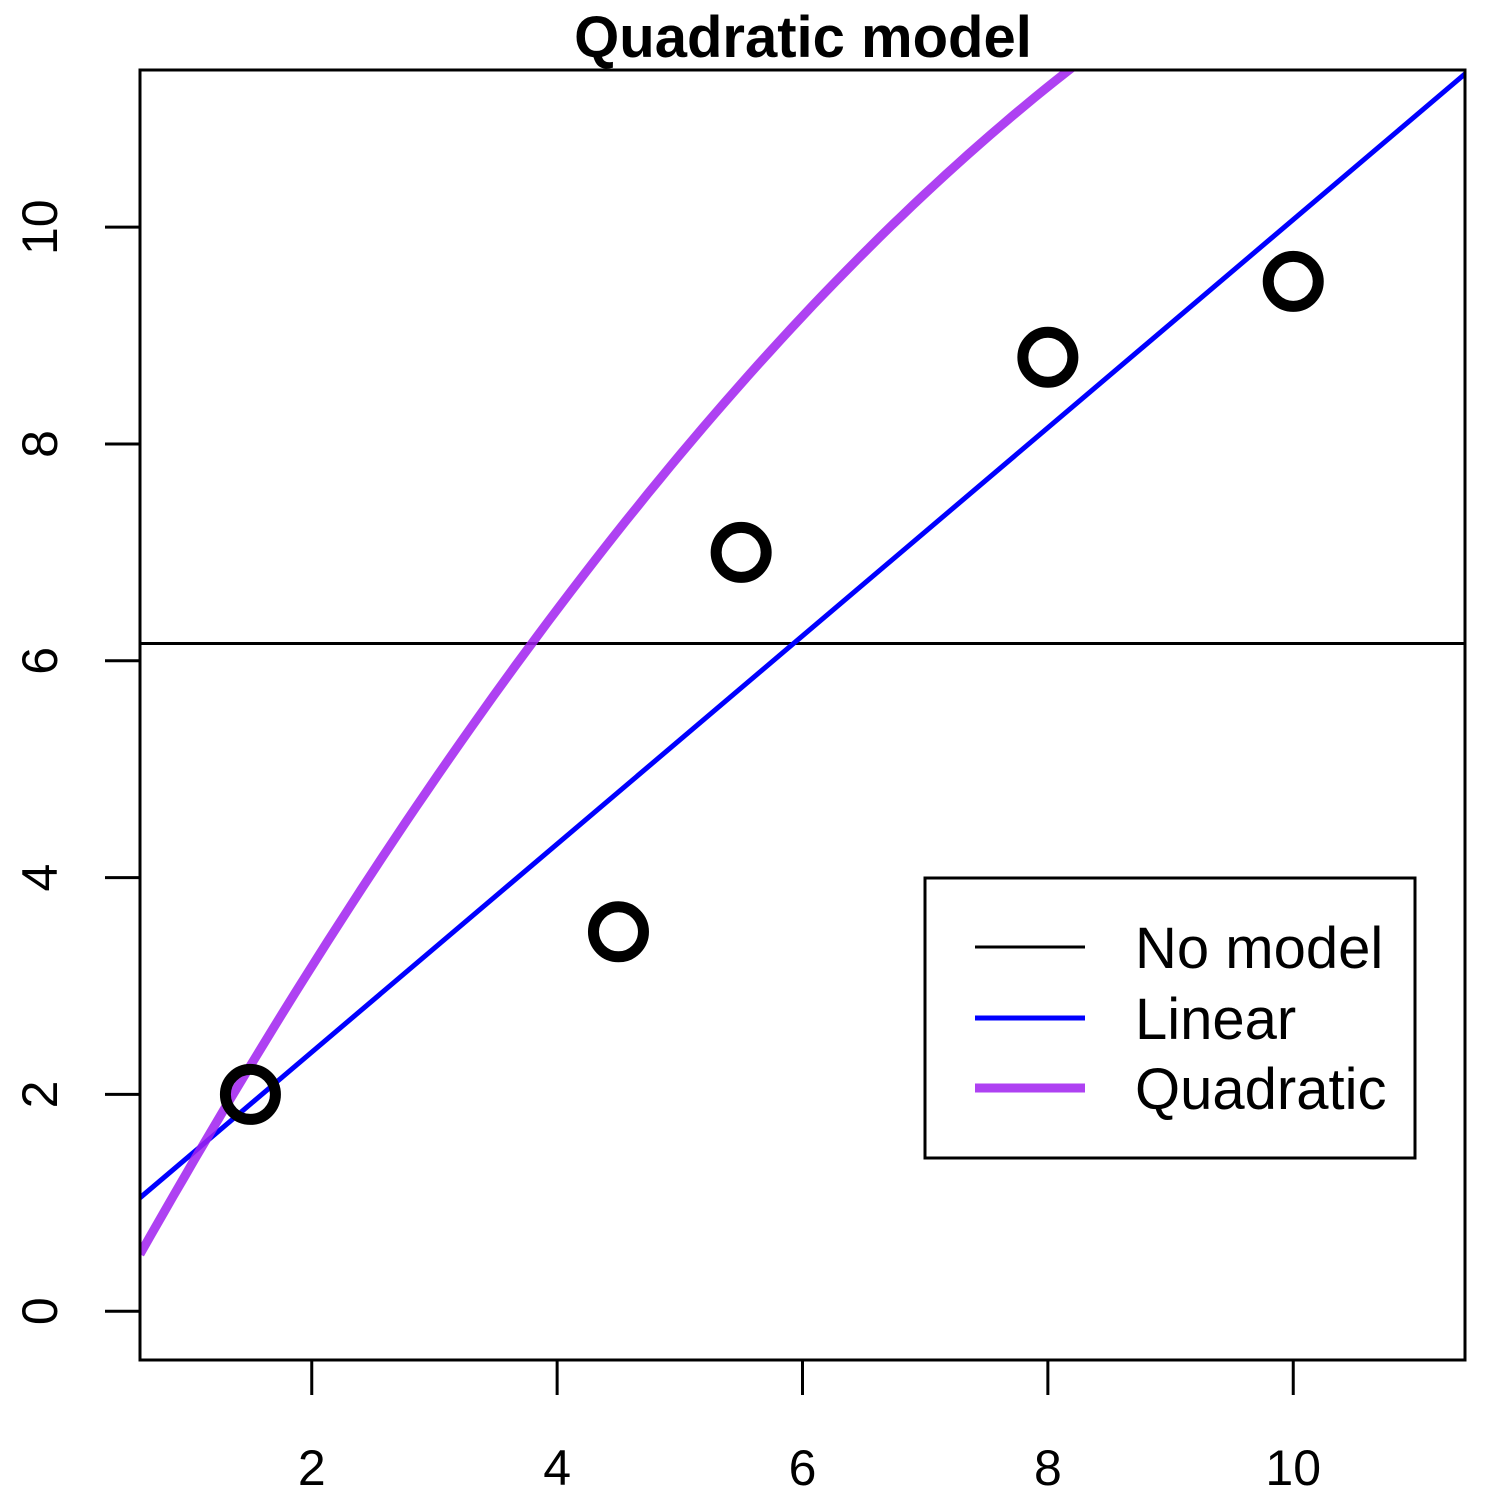  I want to click on y-tick-label: 8, so click(40, 444).